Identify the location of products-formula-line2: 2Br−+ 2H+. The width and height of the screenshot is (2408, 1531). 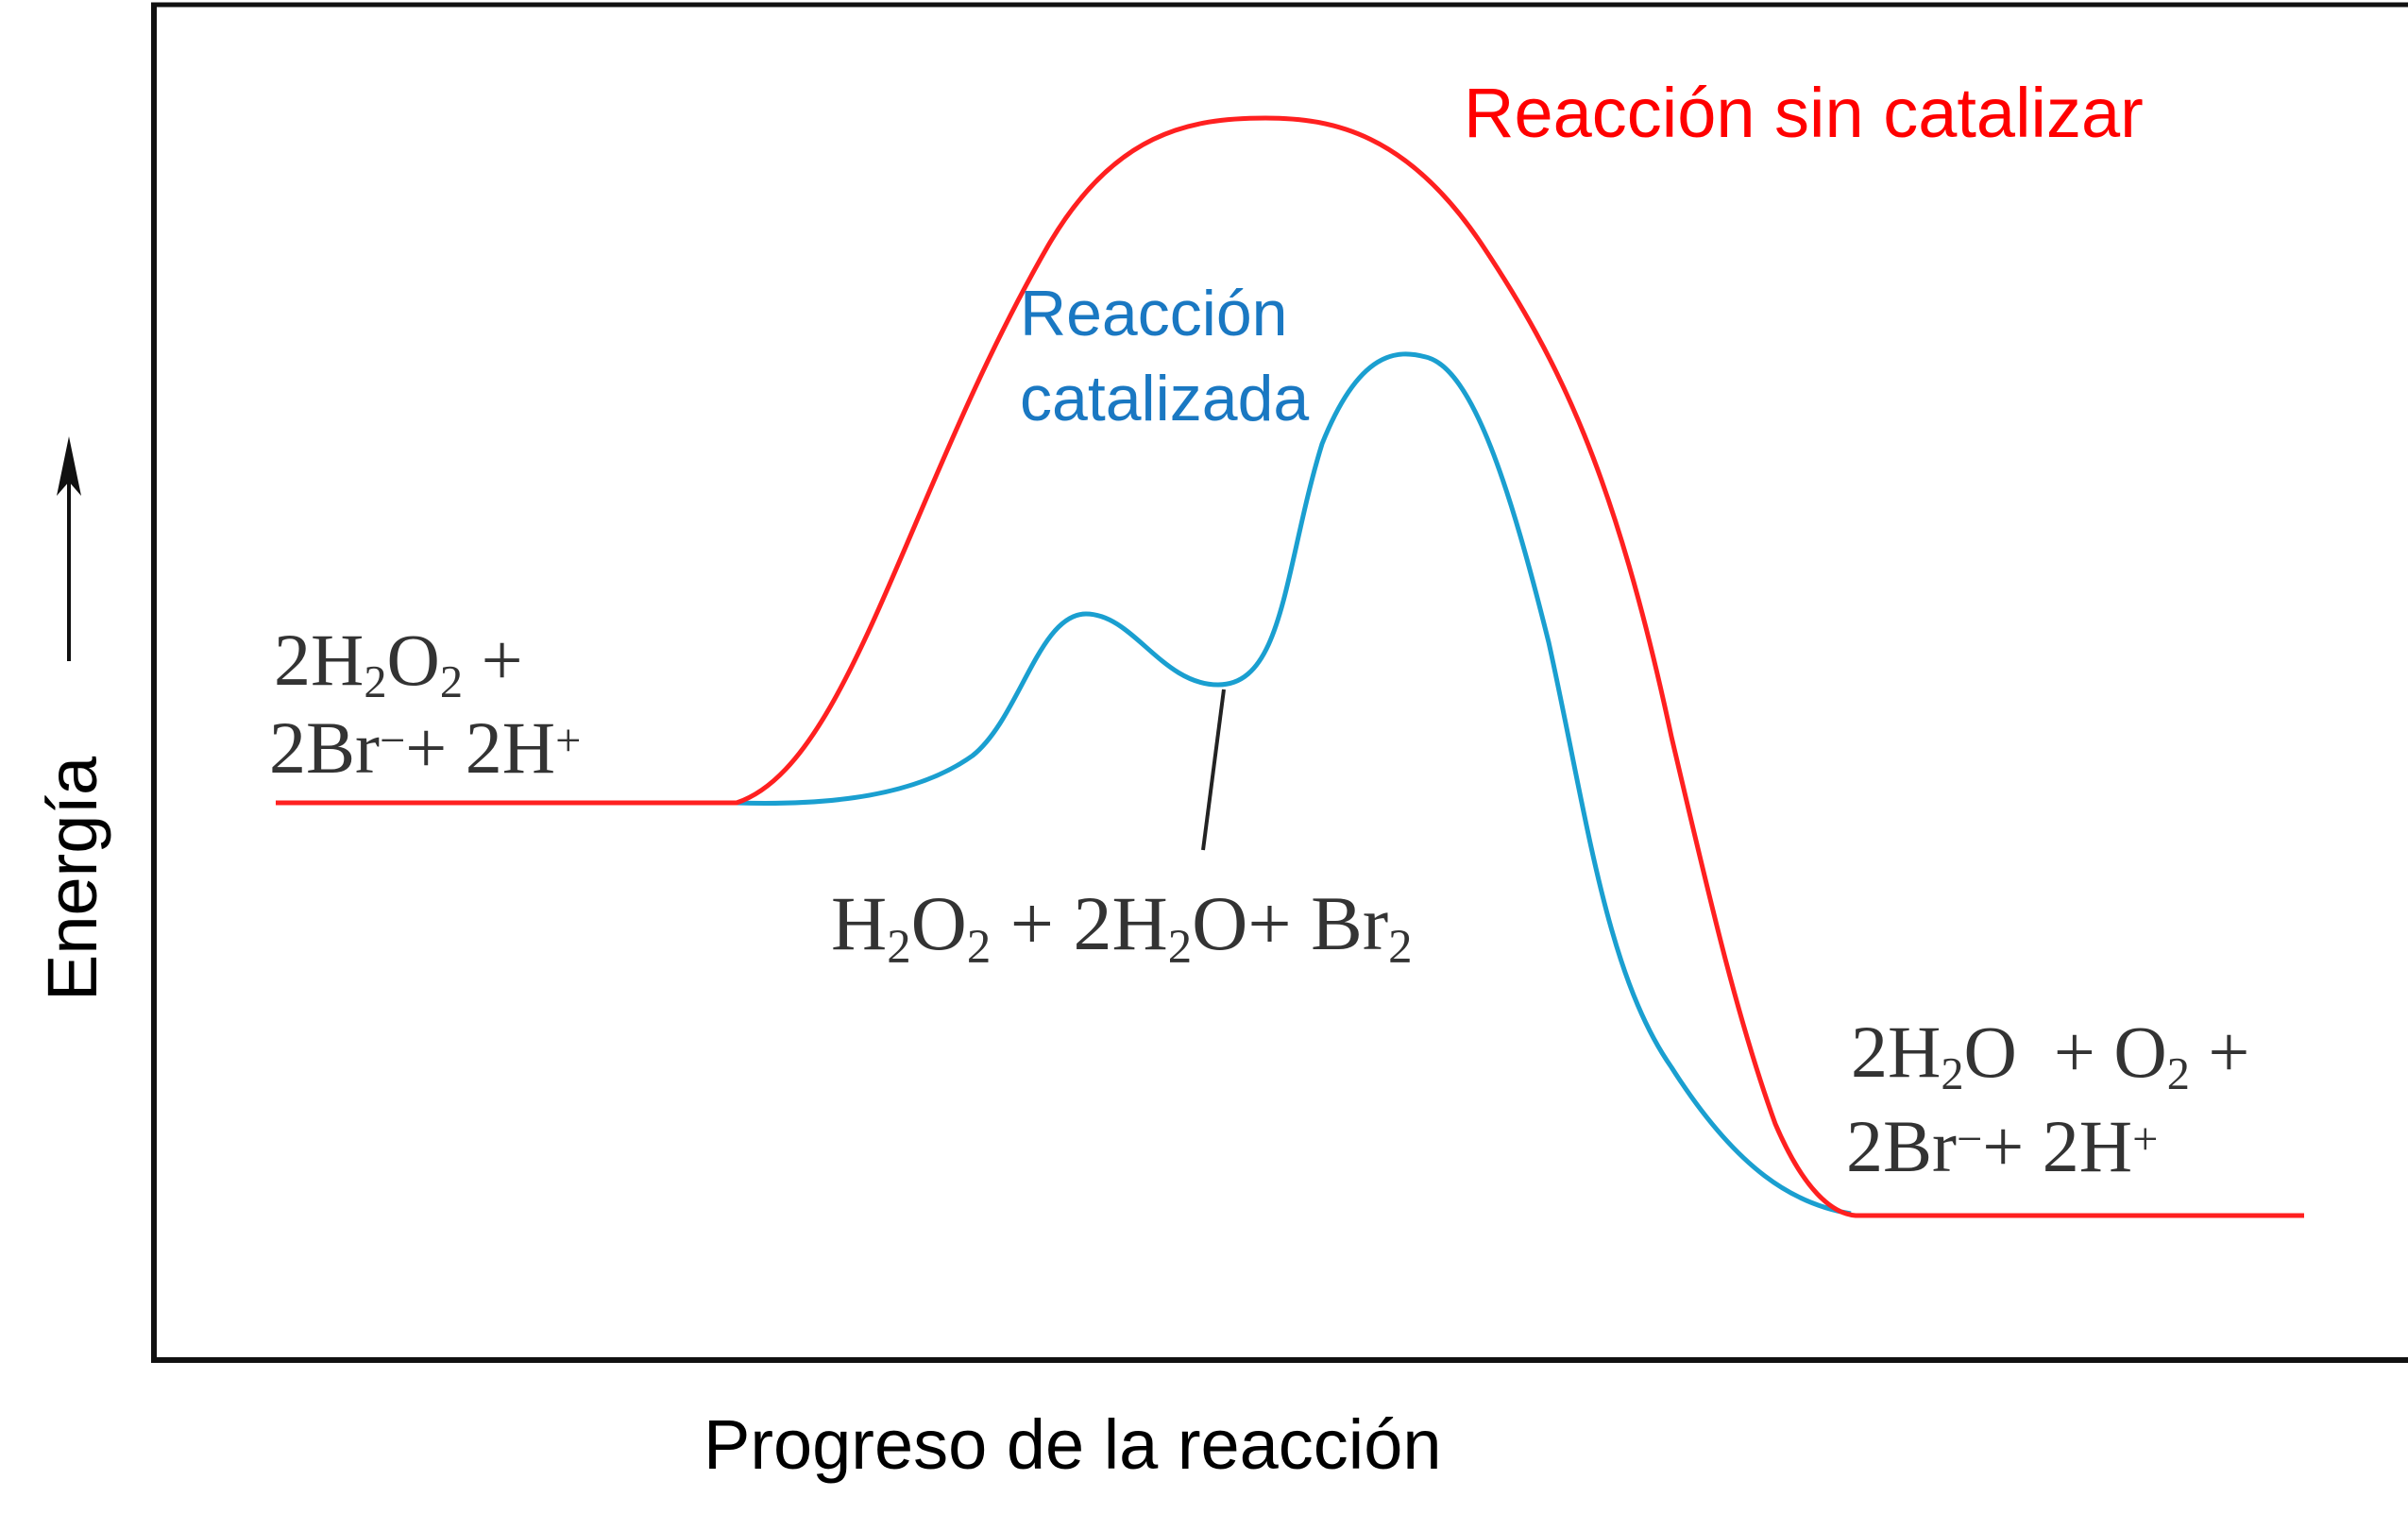
(2002, 1146).